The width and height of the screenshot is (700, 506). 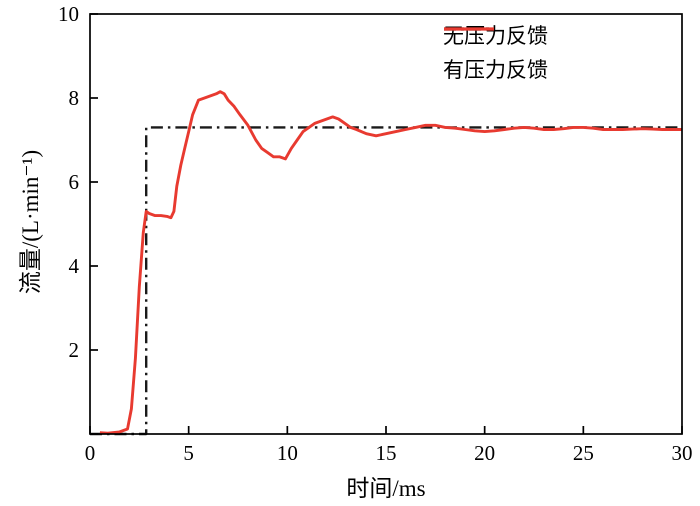 I want to click on solid-line-sample-icon, so click(x=469, y=29).